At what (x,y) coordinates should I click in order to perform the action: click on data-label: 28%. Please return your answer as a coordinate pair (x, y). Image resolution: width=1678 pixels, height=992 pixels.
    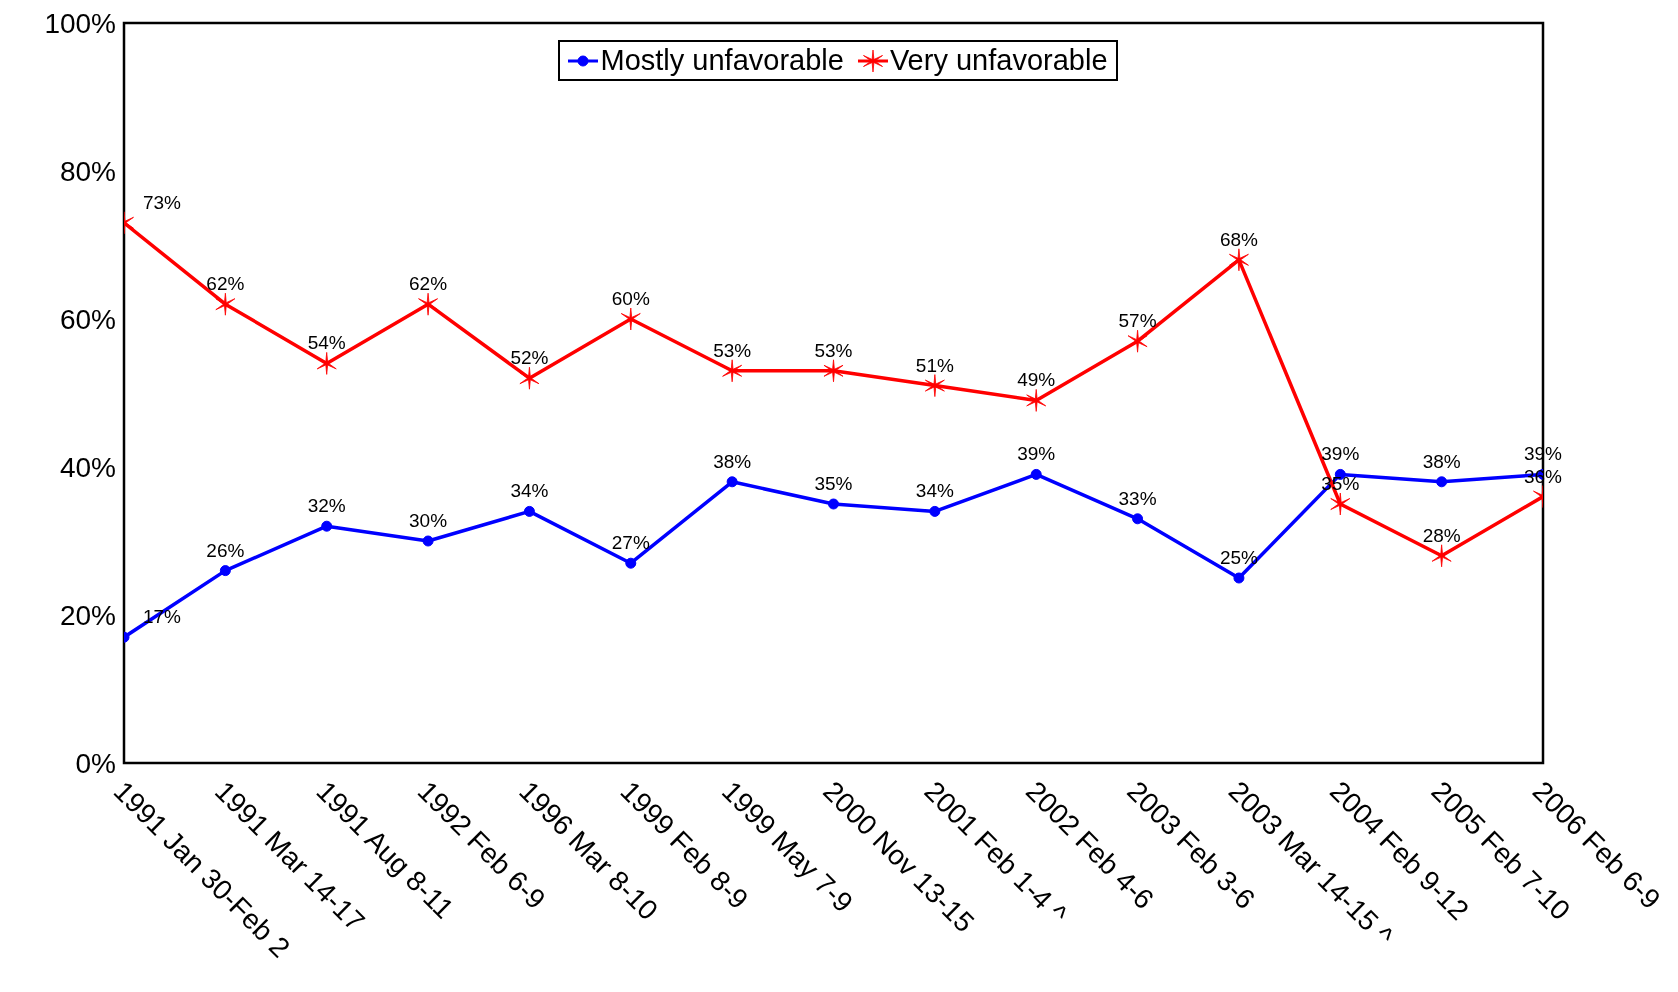
    Looking at the image, I should click on (1441, 535).